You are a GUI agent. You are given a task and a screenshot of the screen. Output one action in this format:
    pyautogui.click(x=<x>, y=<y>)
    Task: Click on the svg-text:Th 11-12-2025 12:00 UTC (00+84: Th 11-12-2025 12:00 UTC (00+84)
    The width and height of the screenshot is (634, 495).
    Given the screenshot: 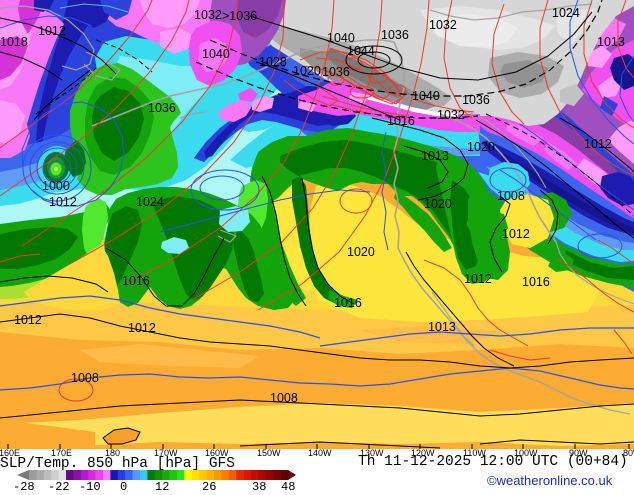 What is the action you would take?
    pyautogui.click(x=493, y=462)
    